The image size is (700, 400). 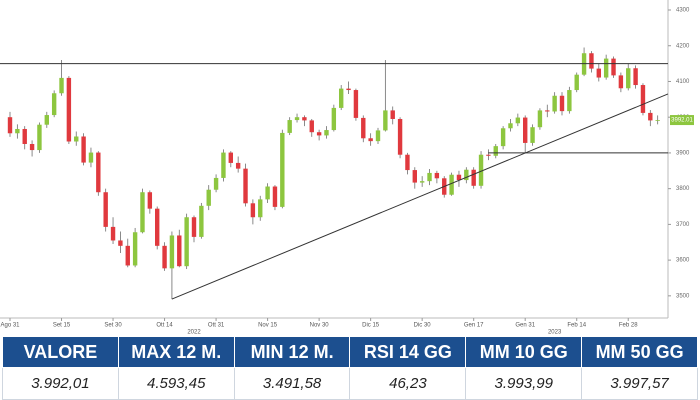 I want to click on last-price-box, so click(x=682, y=120).